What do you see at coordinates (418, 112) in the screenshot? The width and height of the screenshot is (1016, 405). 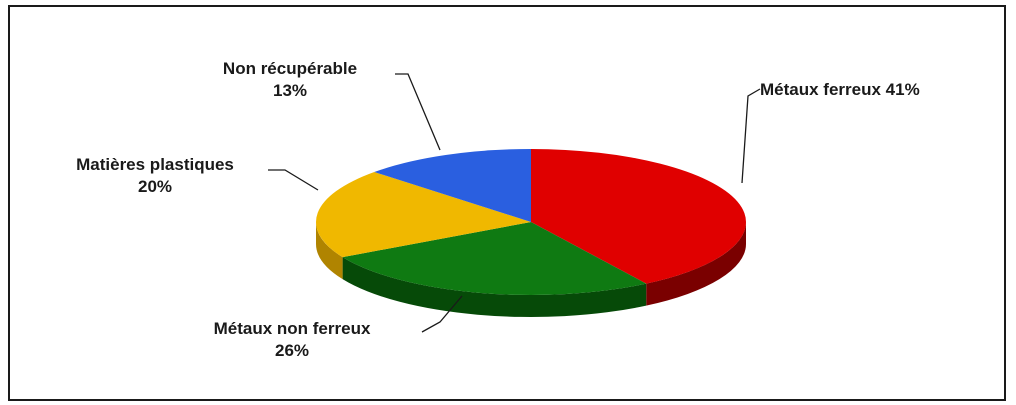 I see `leader-line-non-recuperable` at bounding box center [418, 112].